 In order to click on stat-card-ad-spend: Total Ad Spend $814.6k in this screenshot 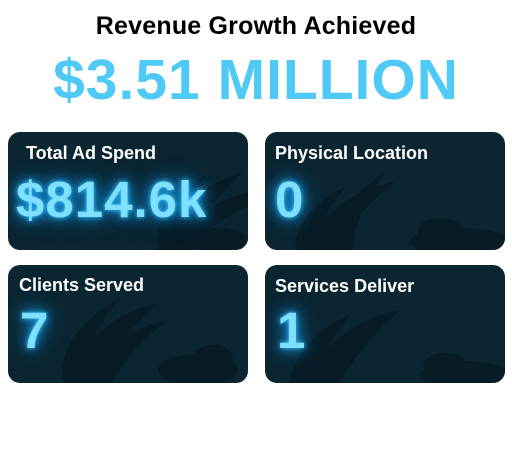, I will do `click(128, 191)`.